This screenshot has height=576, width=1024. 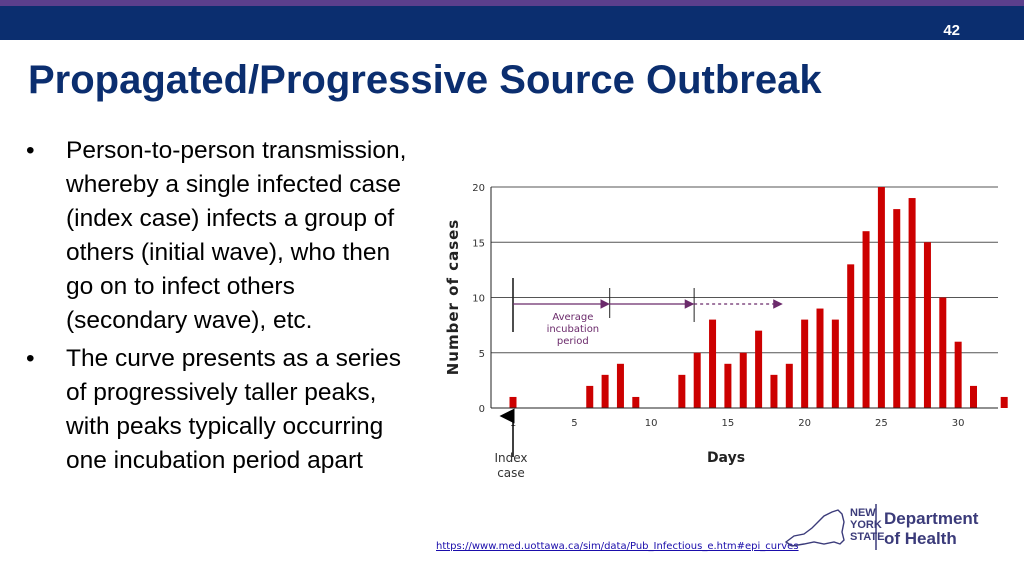 I want to click on x-tick-label-5: 5, so click(x=574, y=423).